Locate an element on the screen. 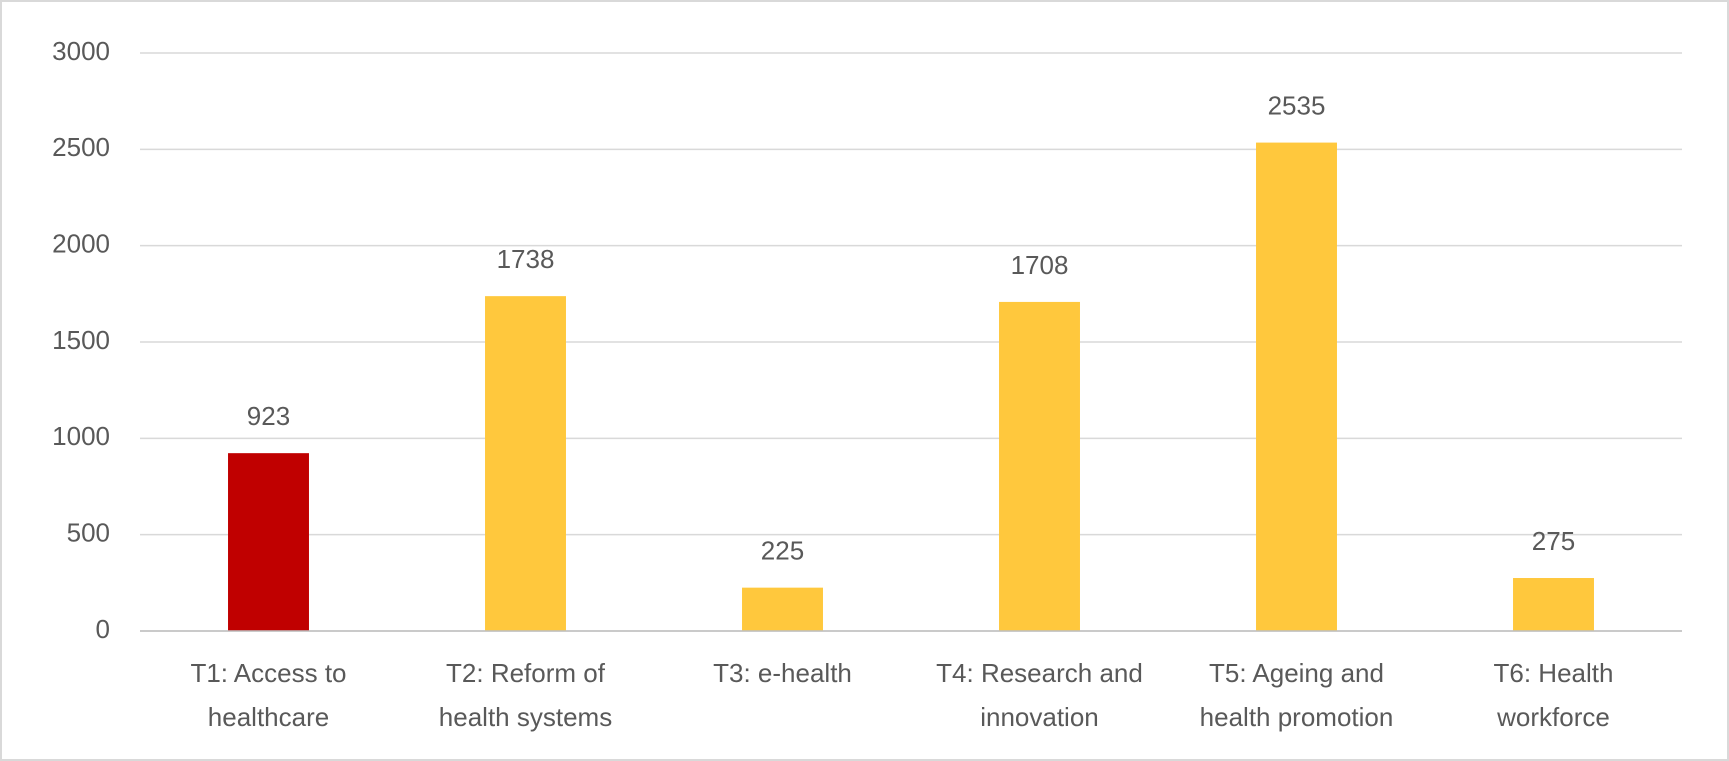 The image size is (1729, 761). y-tick-label: 0 is located at coordinates (103, 629).